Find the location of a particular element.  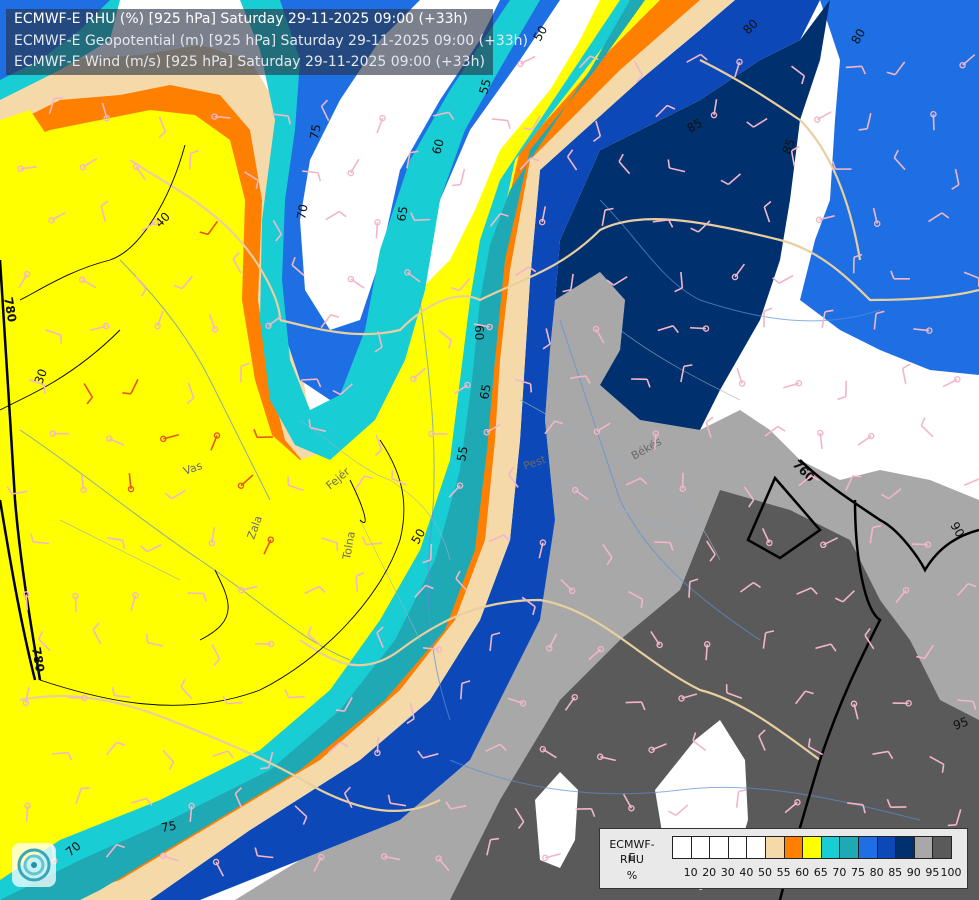

rhu-label-50-north: 50 is located at coordinates (540, 33).